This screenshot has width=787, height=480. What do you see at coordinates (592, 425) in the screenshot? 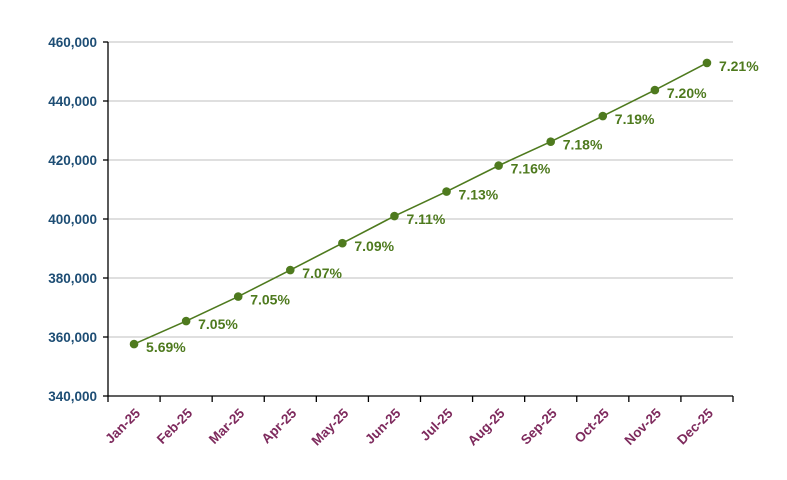
I see `x-axis-label: Oct-25` at bounding box center [592, 425].